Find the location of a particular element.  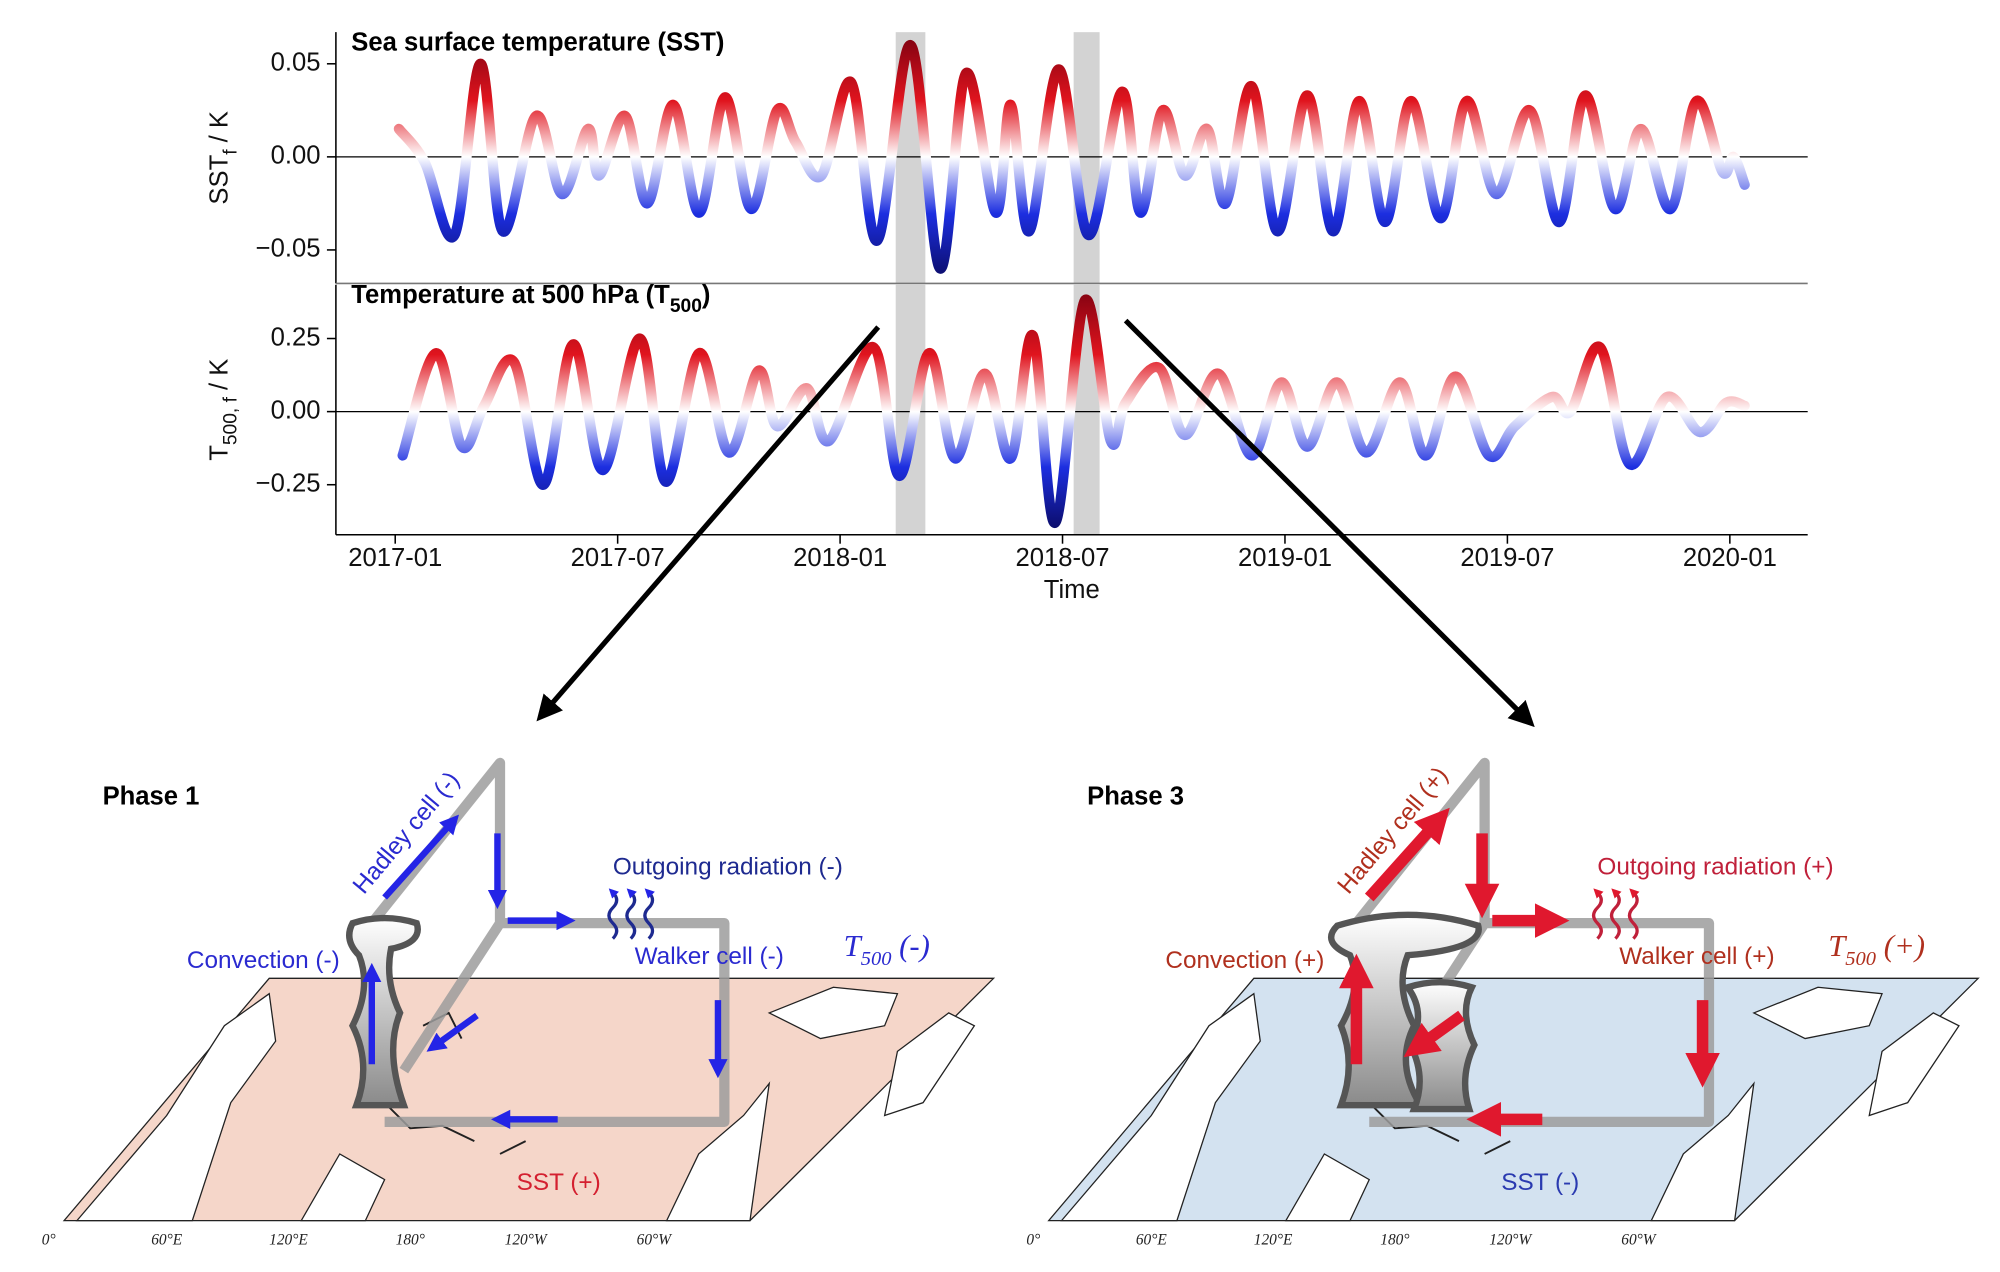

convection-label: Convection (-) is located at coordinates (263, 960).